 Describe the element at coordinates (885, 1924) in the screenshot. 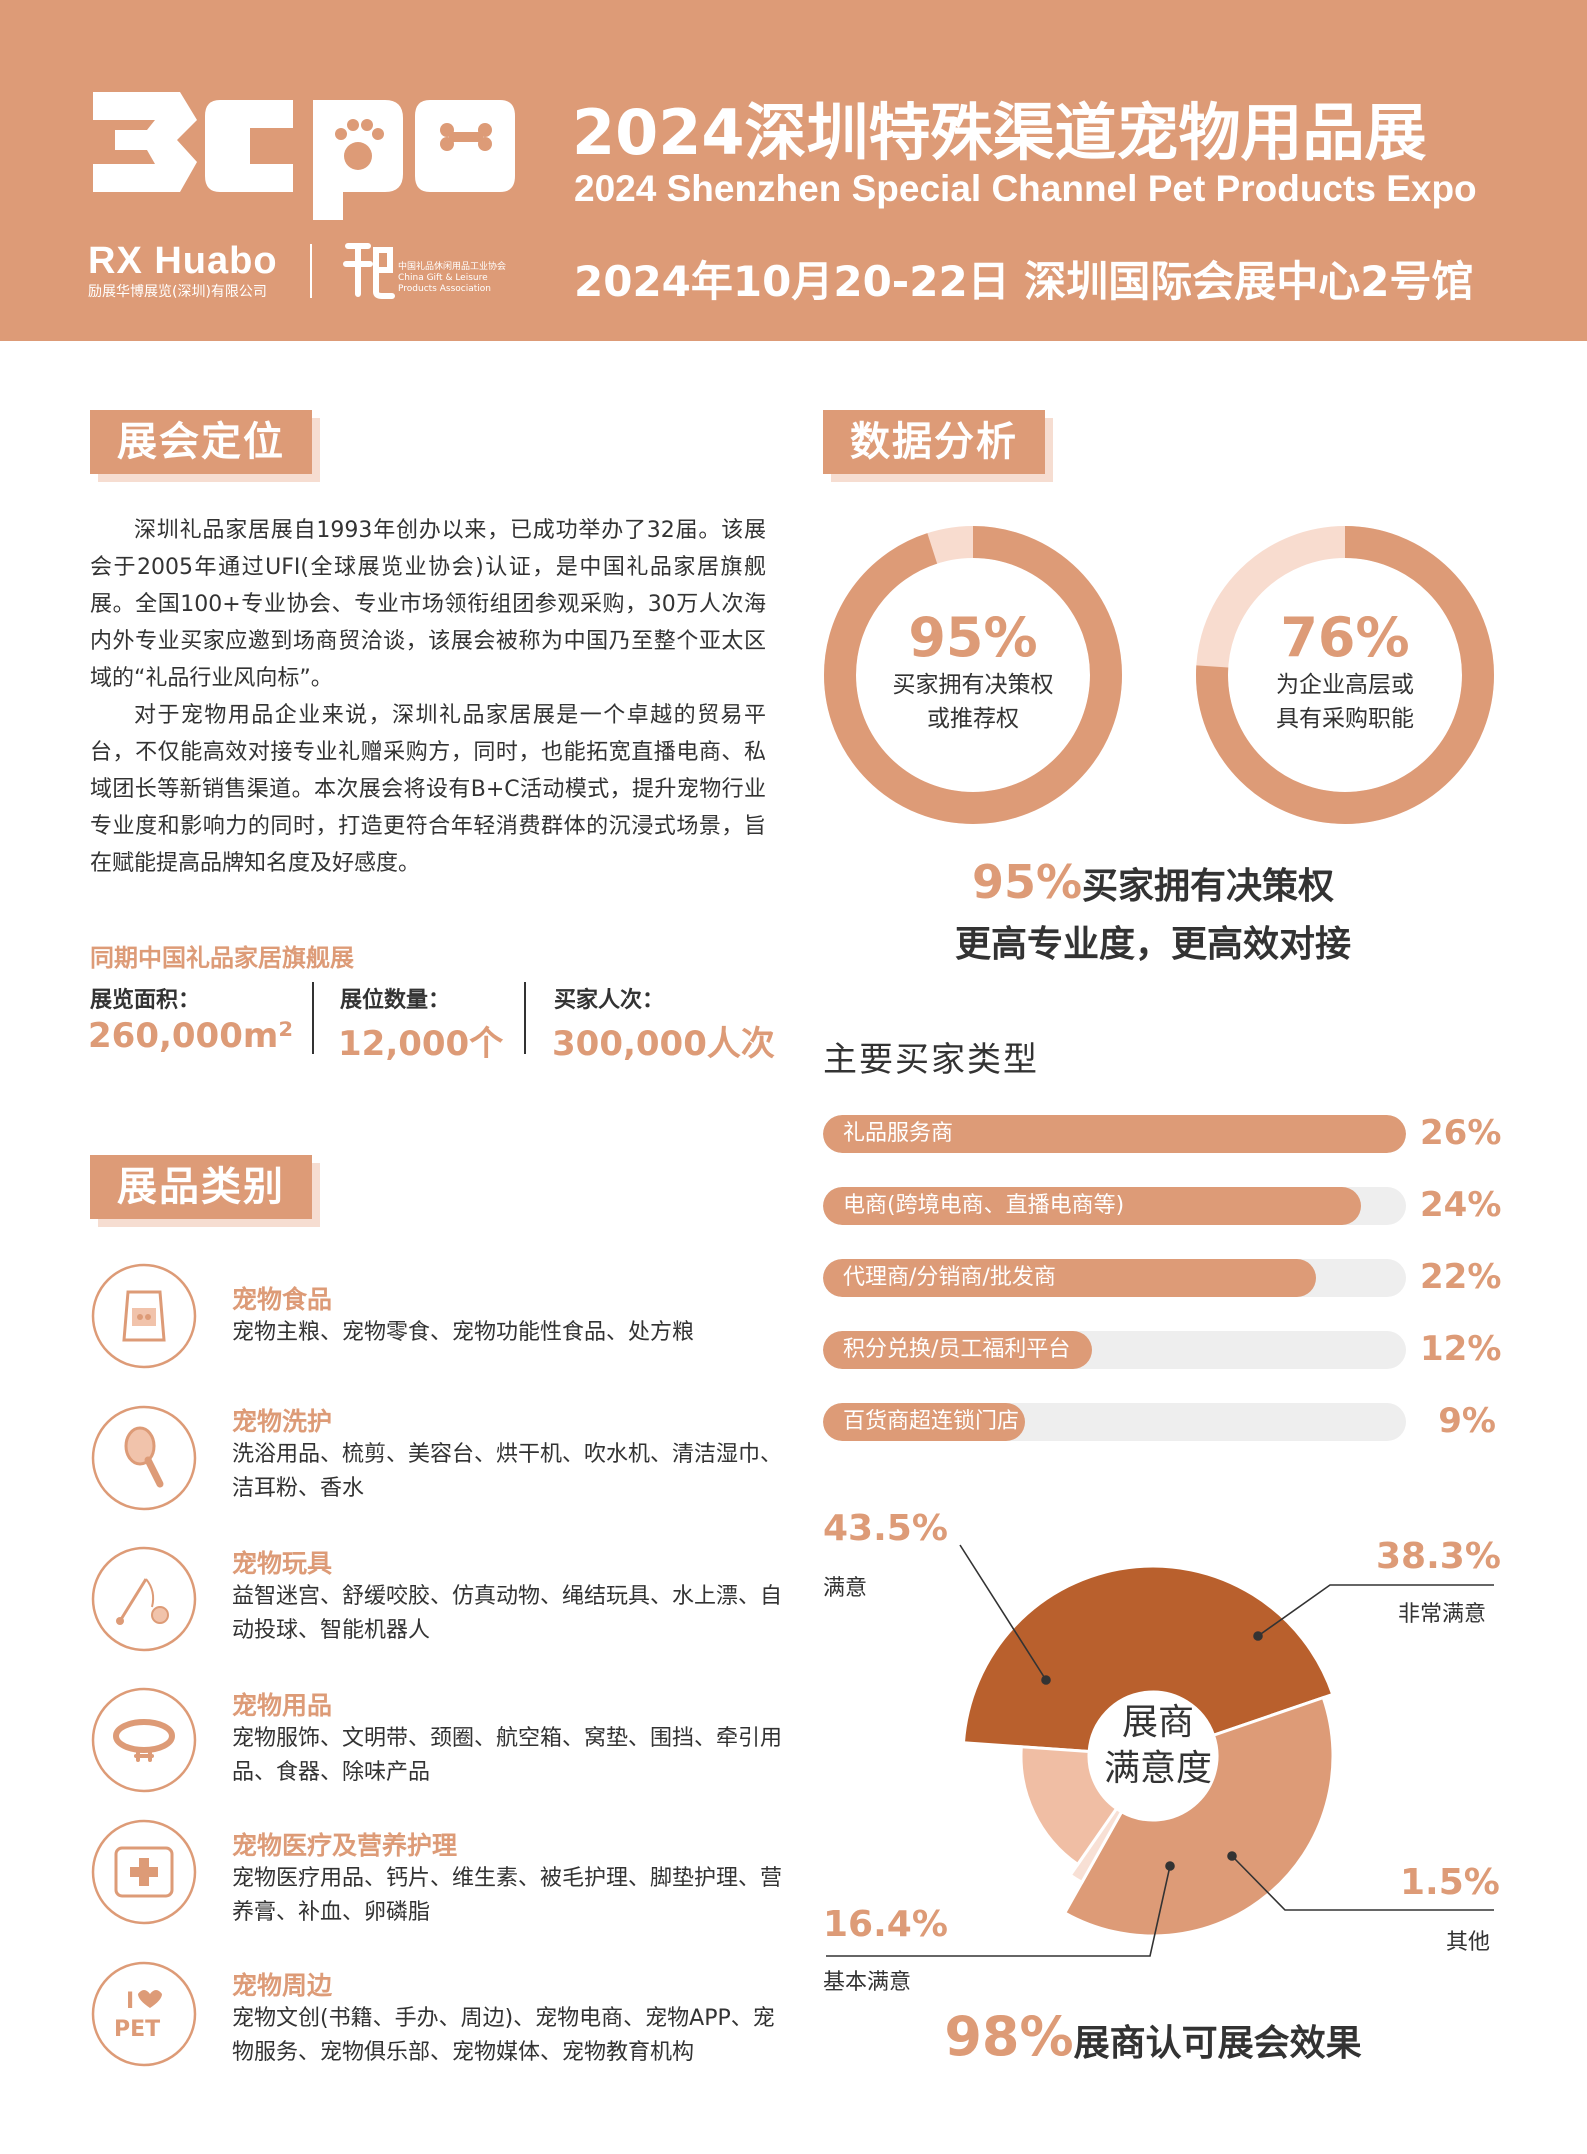

I see `pie-value-label: 16.4%` at that location.